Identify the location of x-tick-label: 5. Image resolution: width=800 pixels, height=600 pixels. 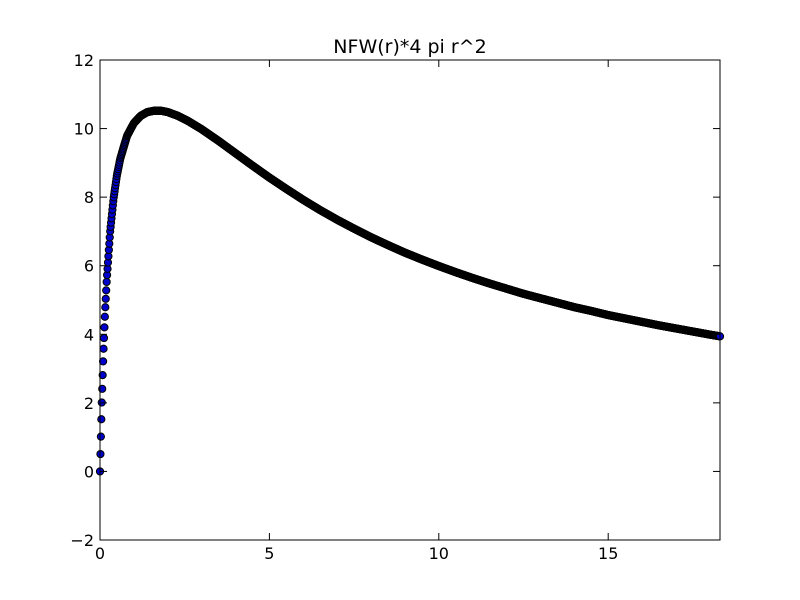
(269, 553).